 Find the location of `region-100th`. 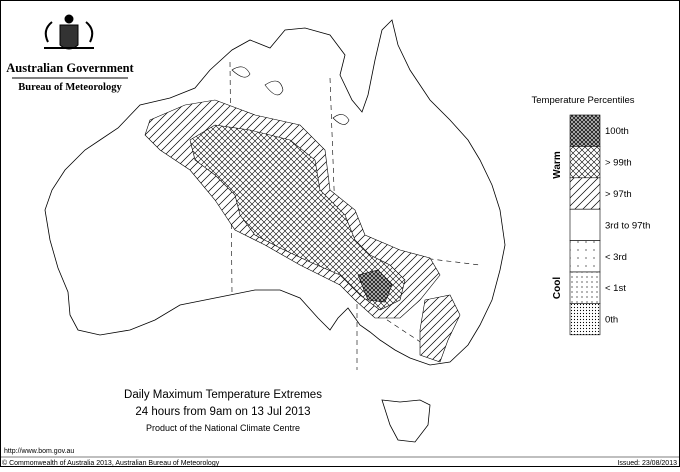

region-100th is located at coordinates (375, 286).